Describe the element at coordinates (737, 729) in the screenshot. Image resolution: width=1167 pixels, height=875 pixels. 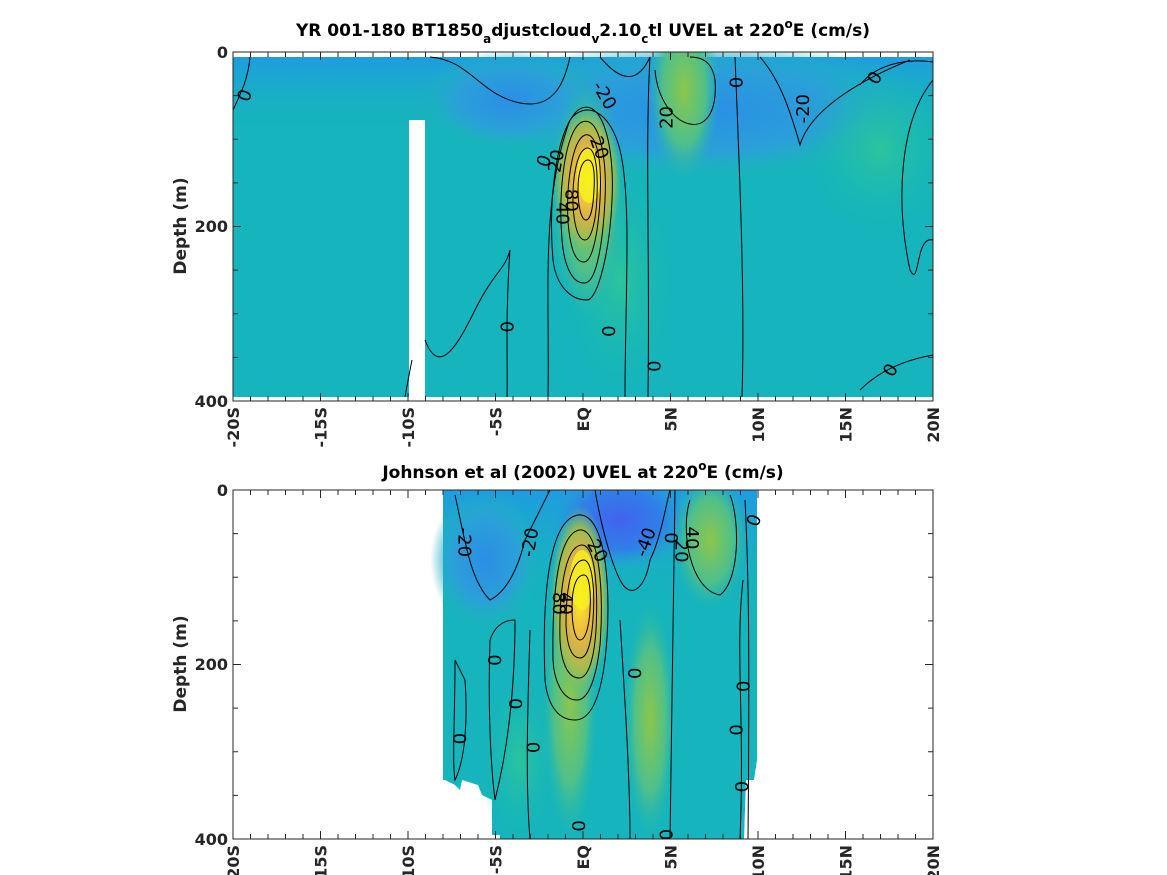
I see `bottom-contour-label-16: 0` at that location.